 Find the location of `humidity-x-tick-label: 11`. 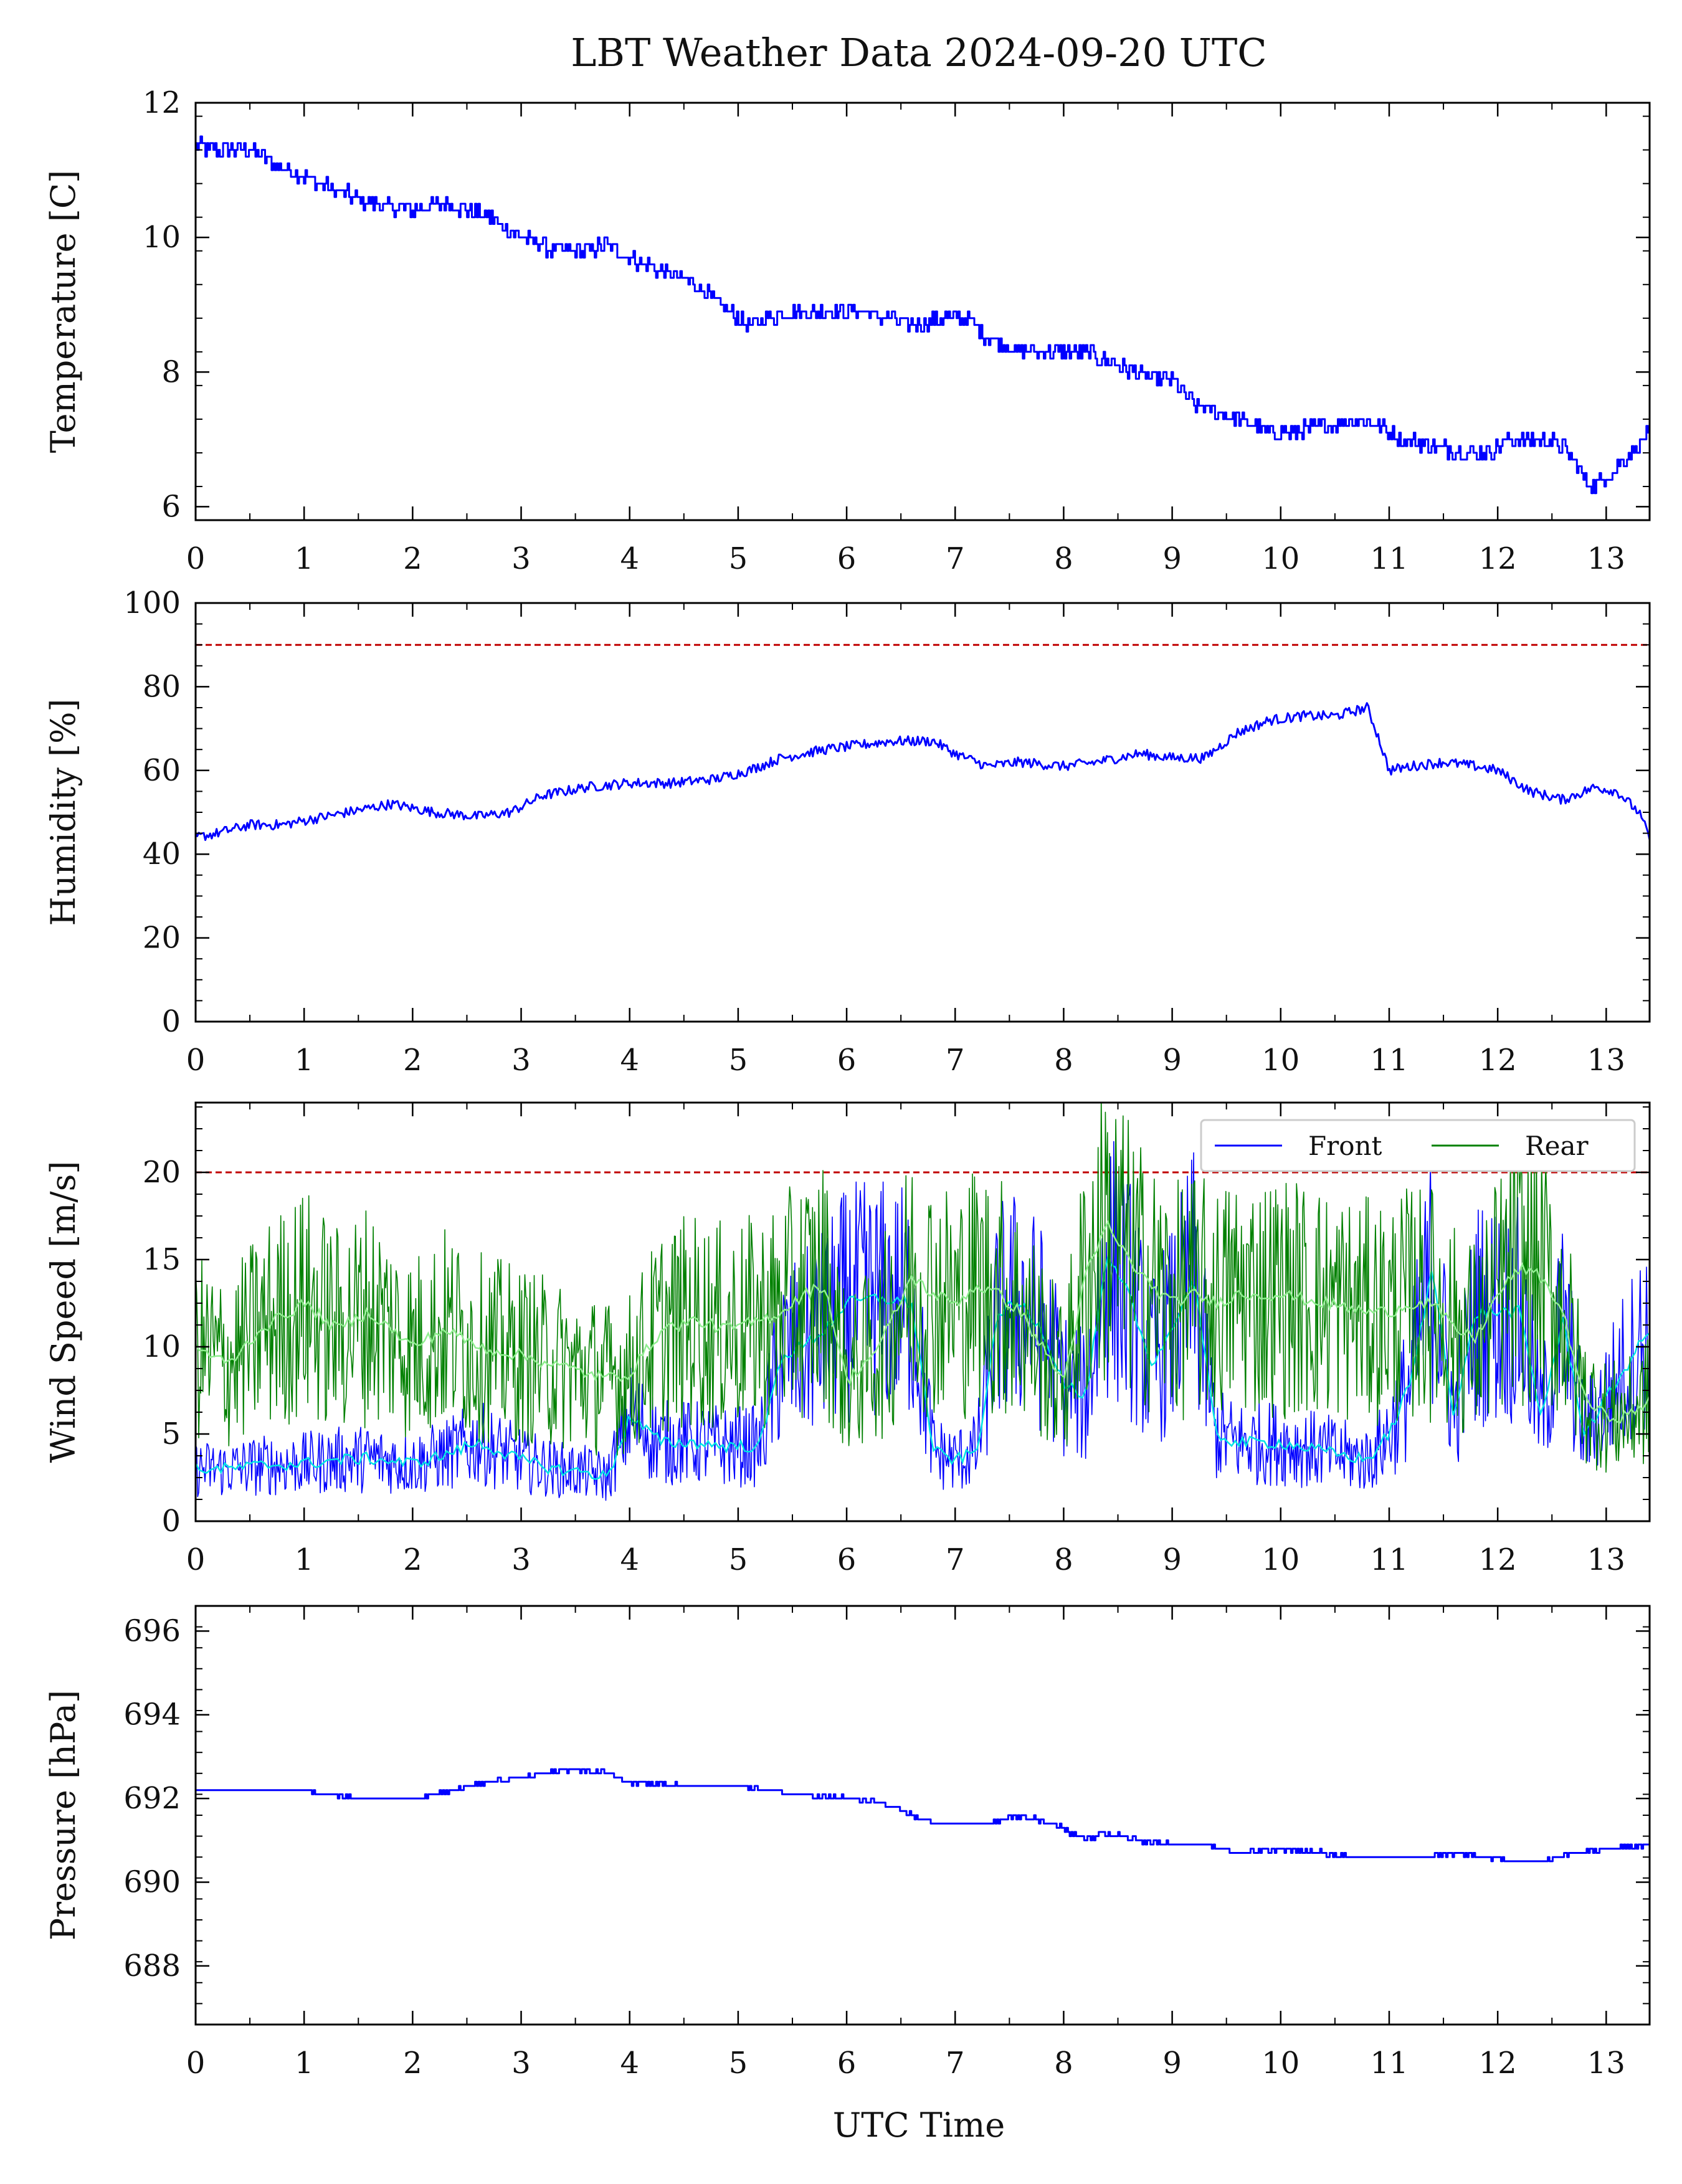

humidity-x-tick-label: 11 is located at coordinates (1389, 1060).